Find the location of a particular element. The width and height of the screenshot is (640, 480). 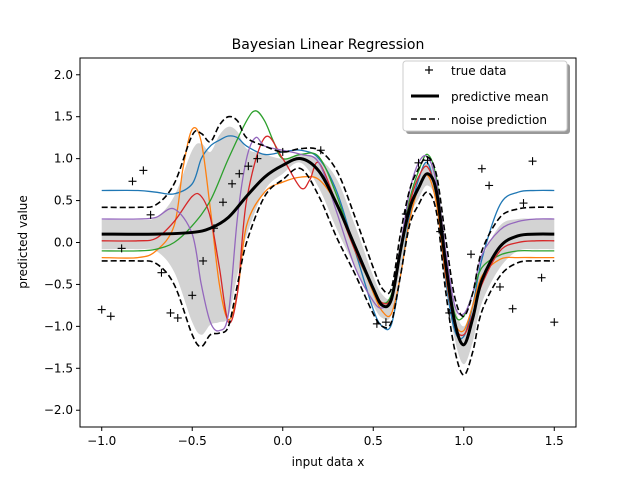

x-tick-label: 0.0 is located at coordinates (282, 441).